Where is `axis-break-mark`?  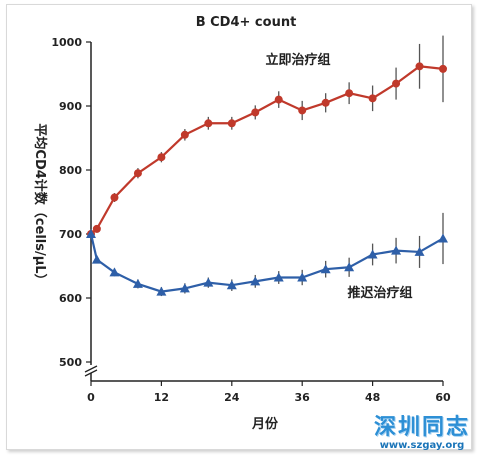
axis-break-mark is located at coordinates (91, 371).